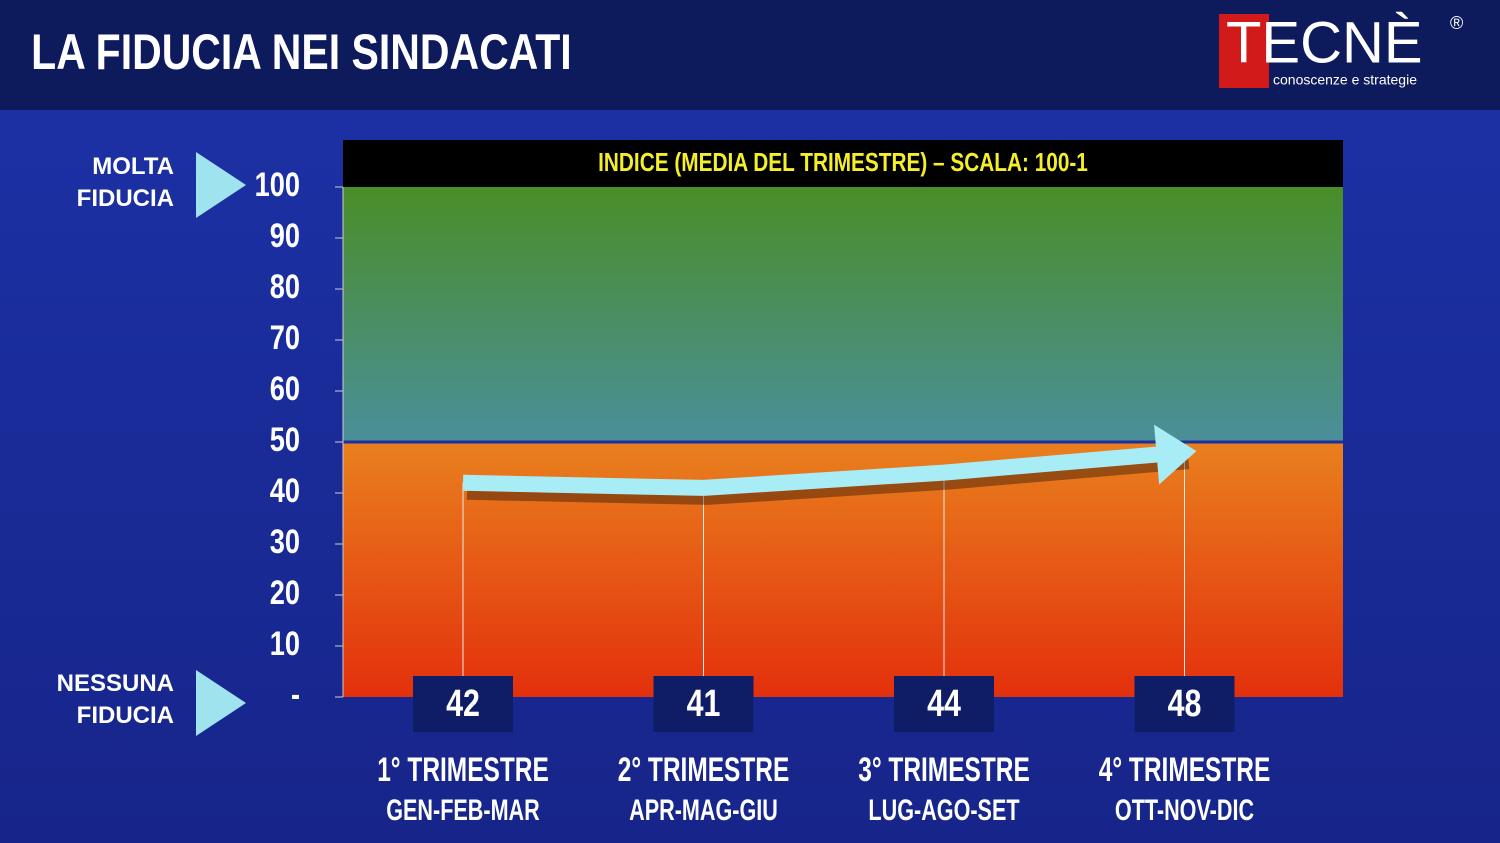  Describe the element at coordinates (285, 439) in the screenshot. I see `y-tick-label: 50` at that location.